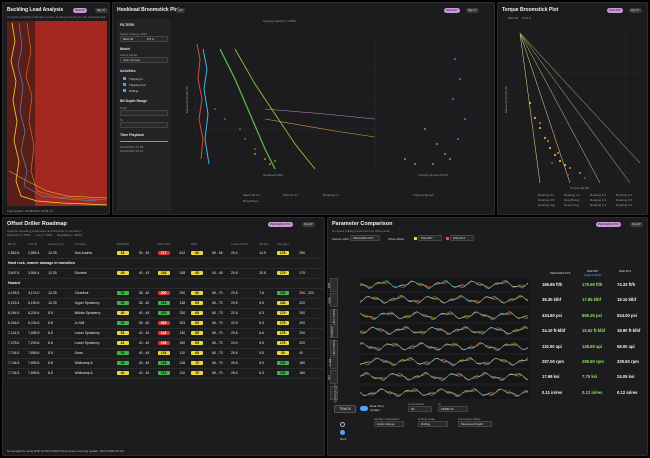 This screenshot has width=650, height=458. I want to click on roadmap-rig-badge: Rig #7, so click(308, 224).